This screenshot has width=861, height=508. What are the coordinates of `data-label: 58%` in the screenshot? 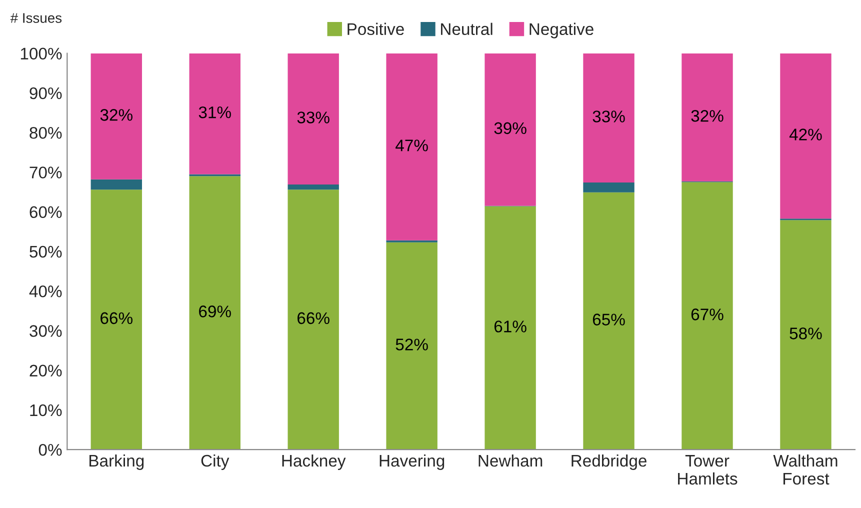 It's located at (806, 334).